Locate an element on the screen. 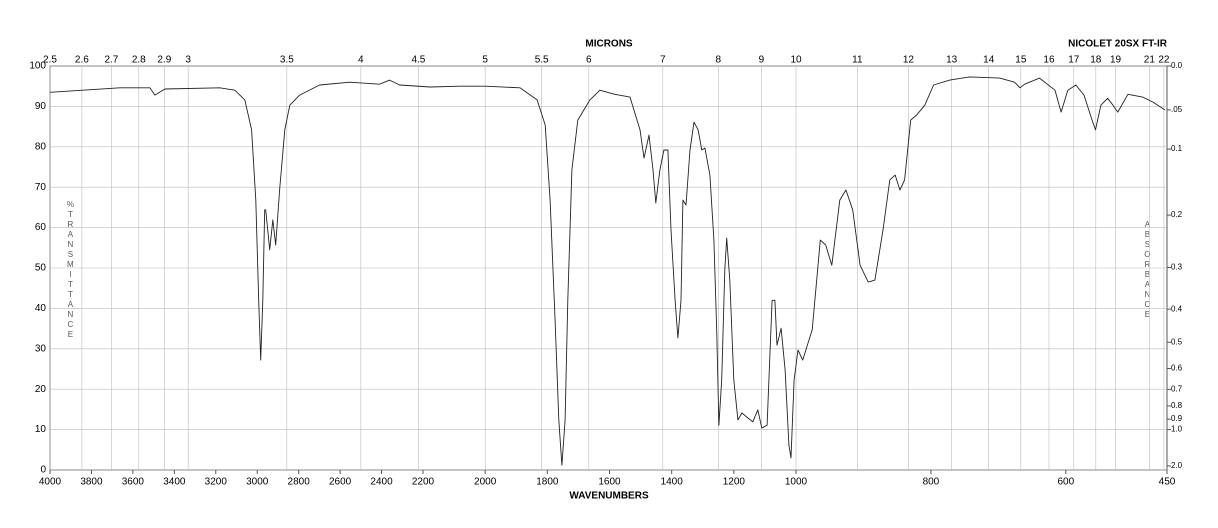 The image size is (1218, 528). x2-tick-label: 5 is located at coordinates (485, 60).